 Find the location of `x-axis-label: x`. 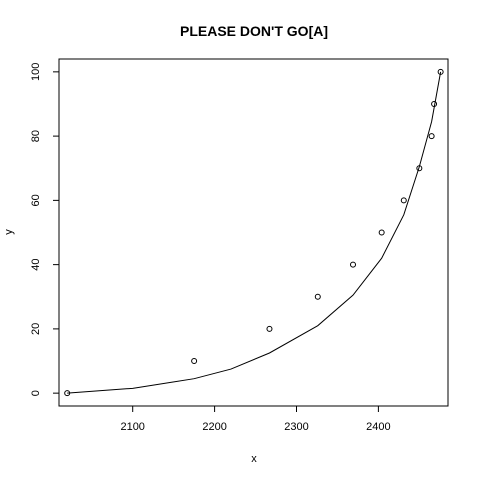

x-axis-label: x is located at coordinates (254, 459).